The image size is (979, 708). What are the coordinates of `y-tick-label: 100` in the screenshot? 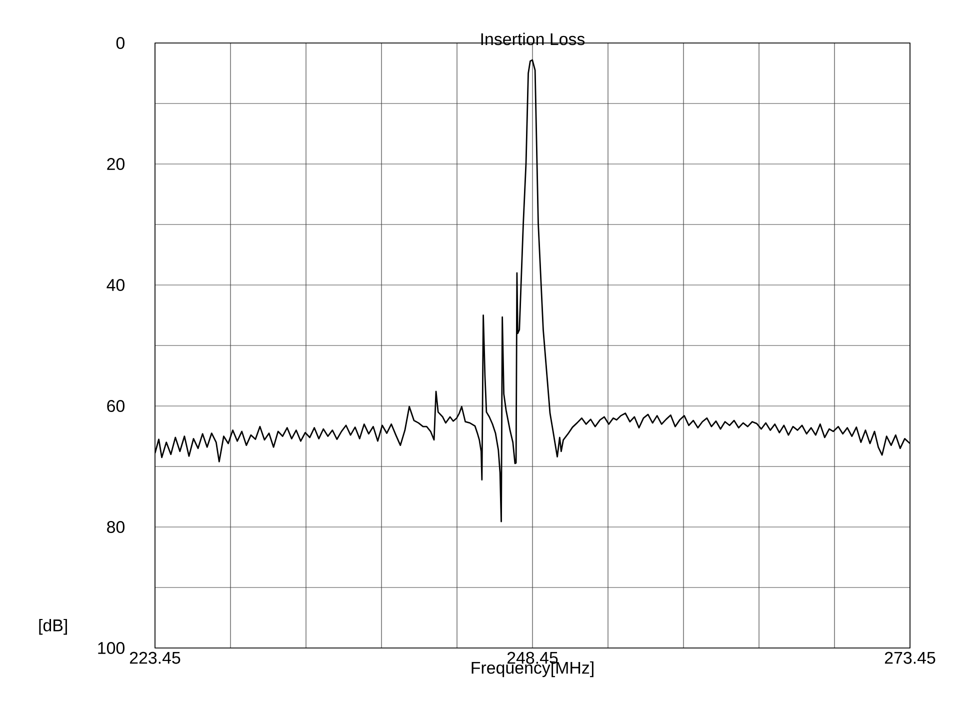 It's located at (111, 648).